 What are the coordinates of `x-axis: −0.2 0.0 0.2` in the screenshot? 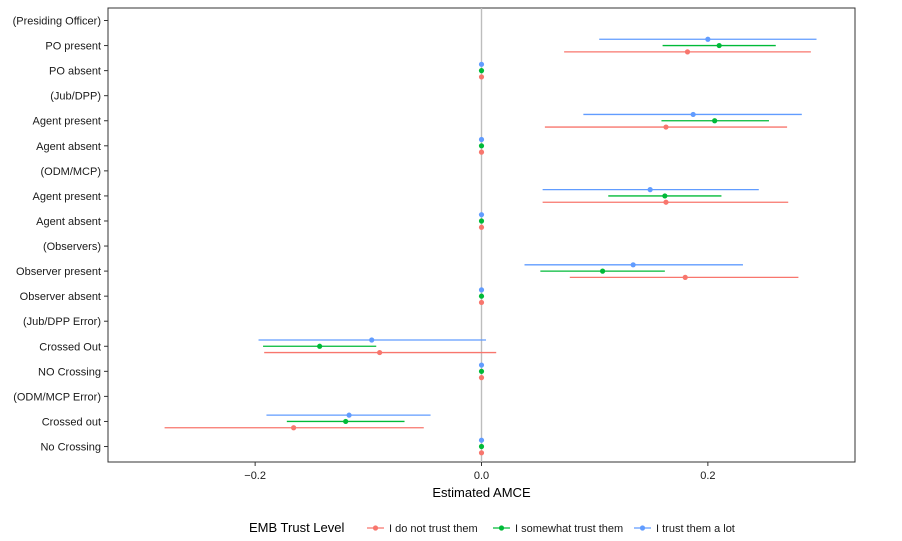 It's located at (480, 472).